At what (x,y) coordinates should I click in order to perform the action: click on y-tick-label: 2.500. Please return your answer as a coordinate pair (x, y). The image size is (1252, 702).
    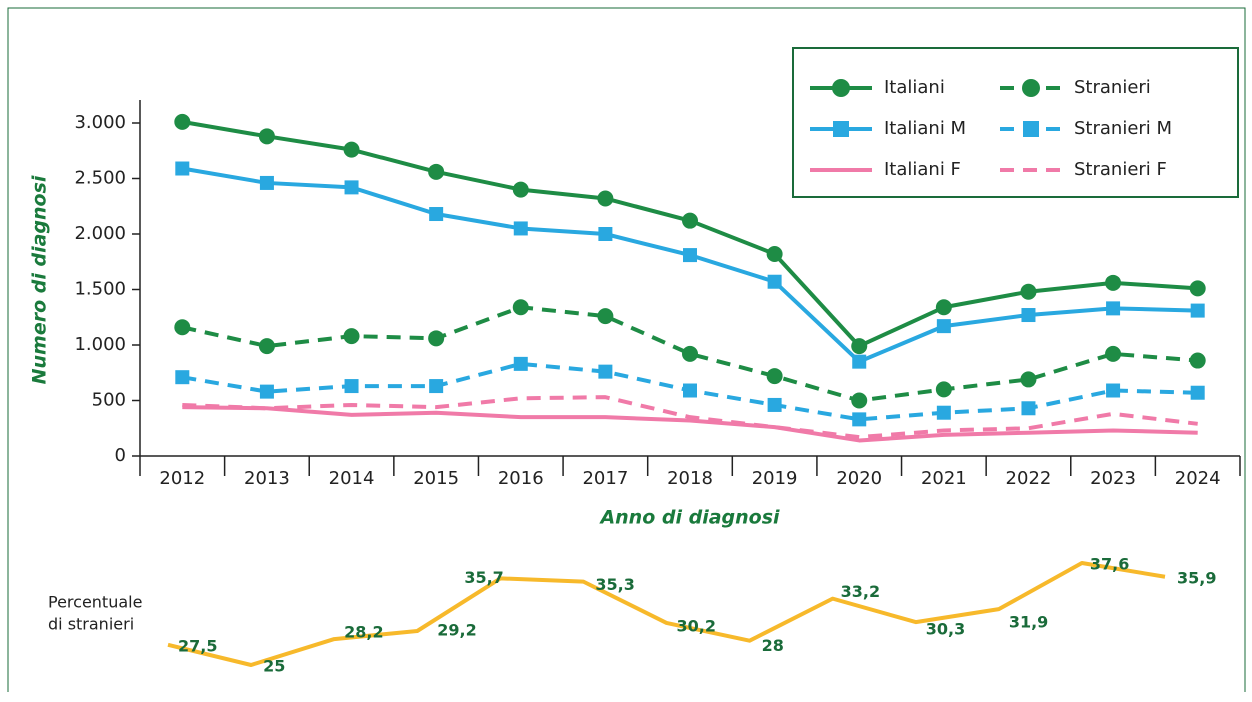
    Looking at the image, I should click on (100, 178).